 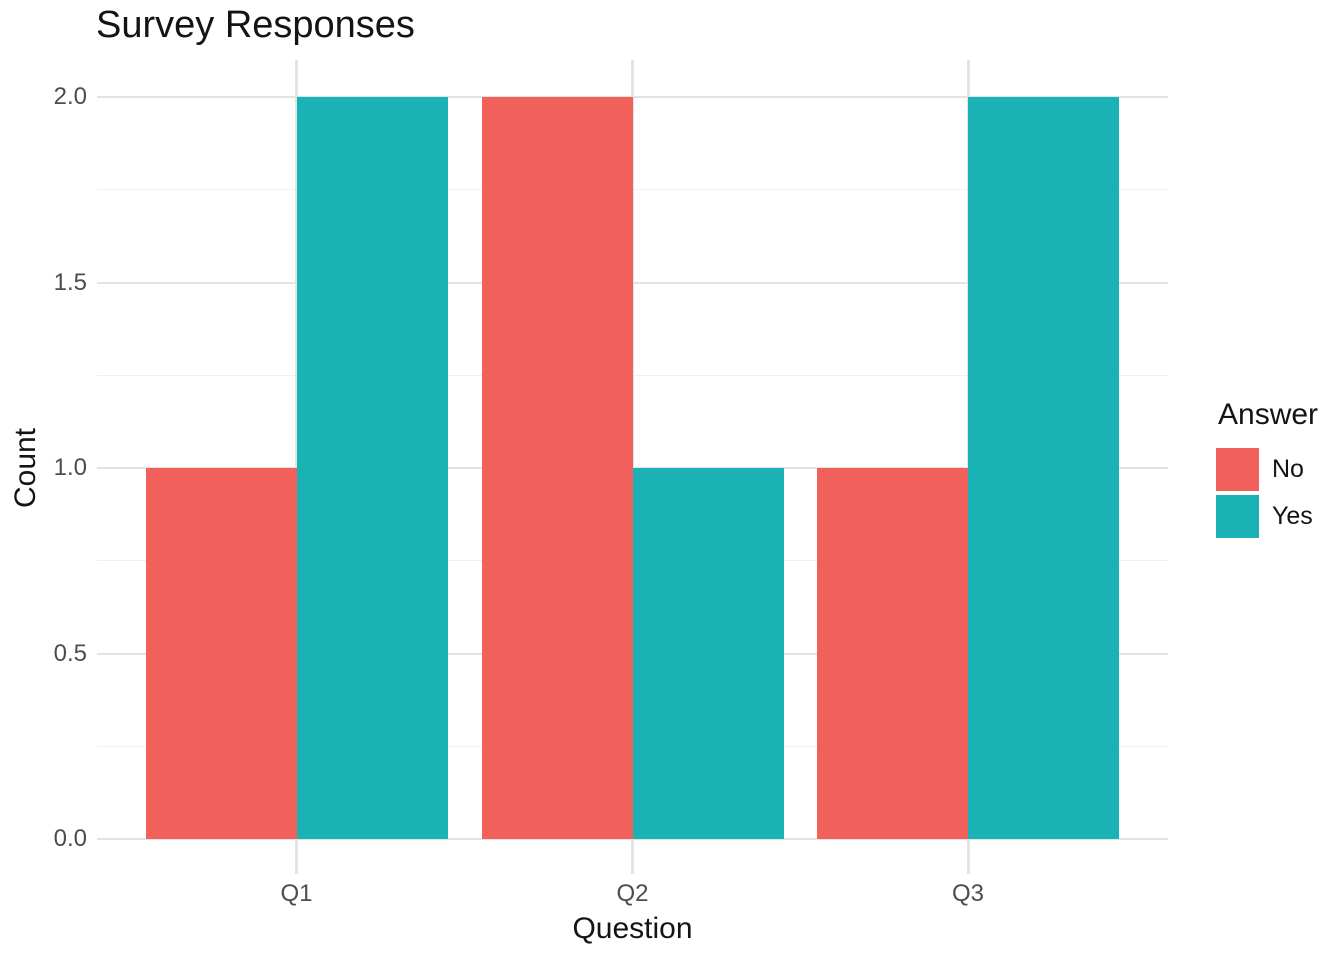 What do you see at coordinates (1043, 468) in the screenshot?
I see `bar-q3-yes` at bounding box center [1043, 468].